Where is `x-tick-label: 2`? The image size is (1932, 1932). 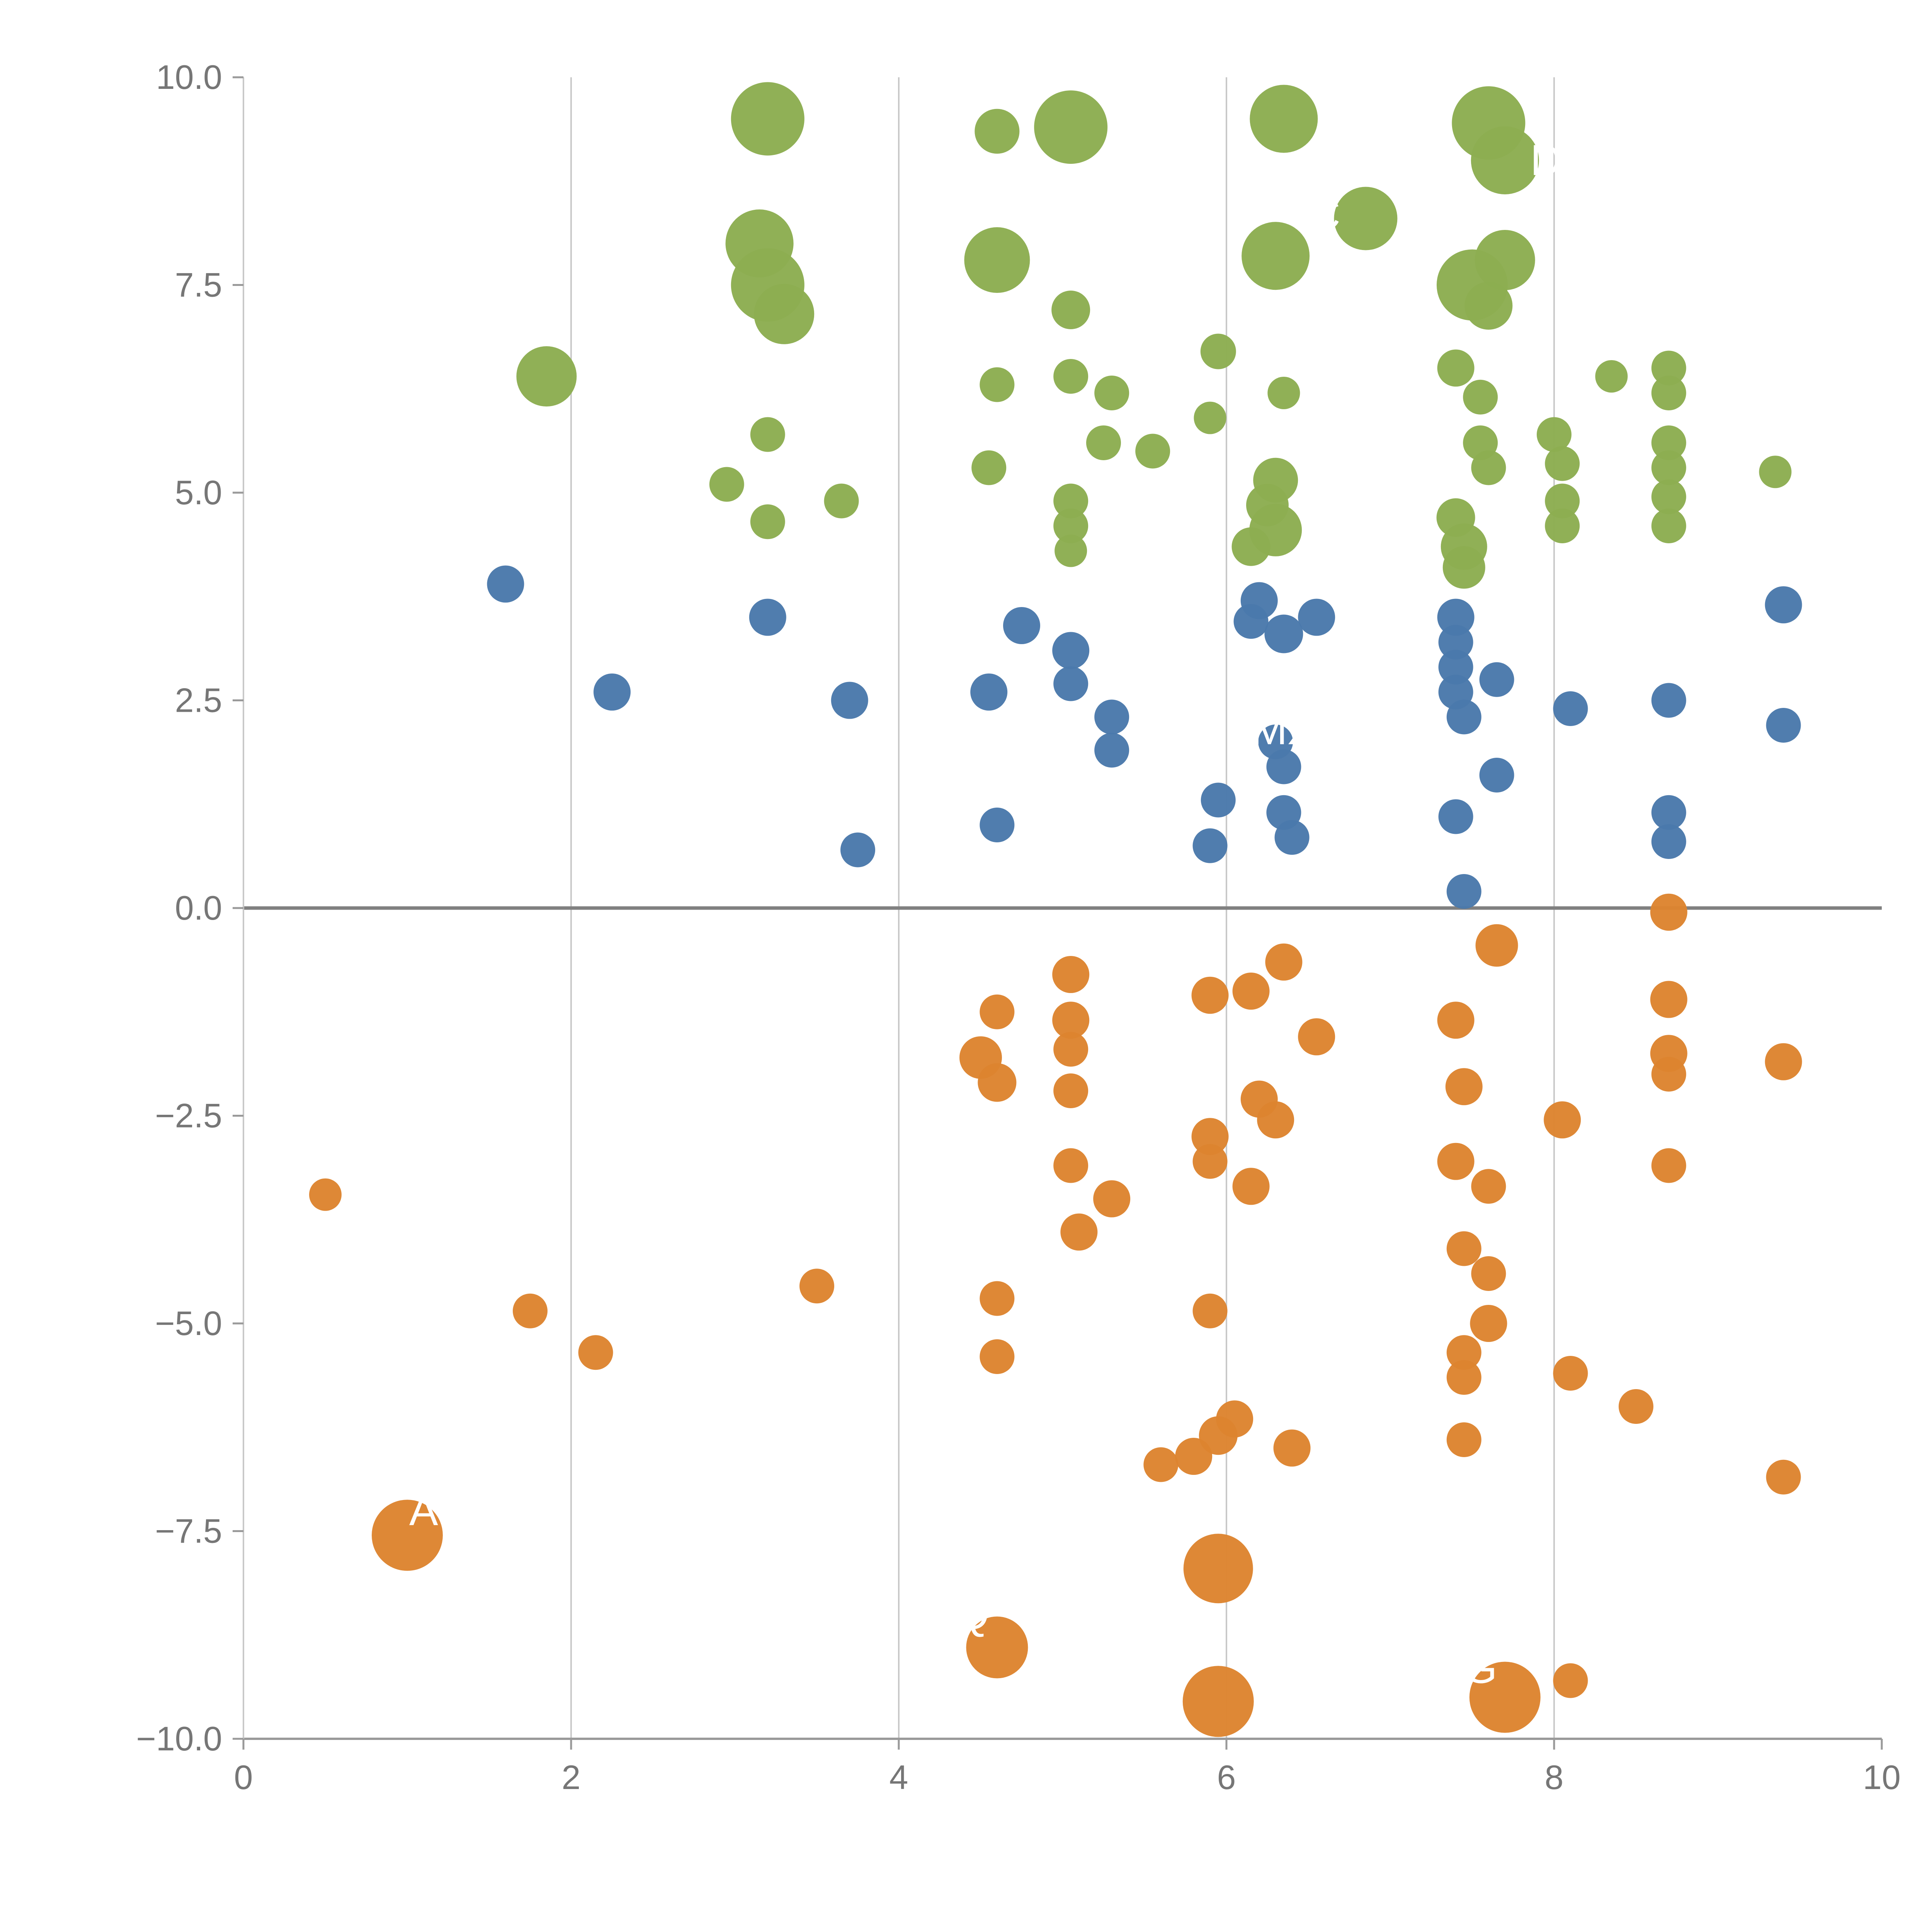
x-tick-label: 2 is located at coordinates (571, 1777).